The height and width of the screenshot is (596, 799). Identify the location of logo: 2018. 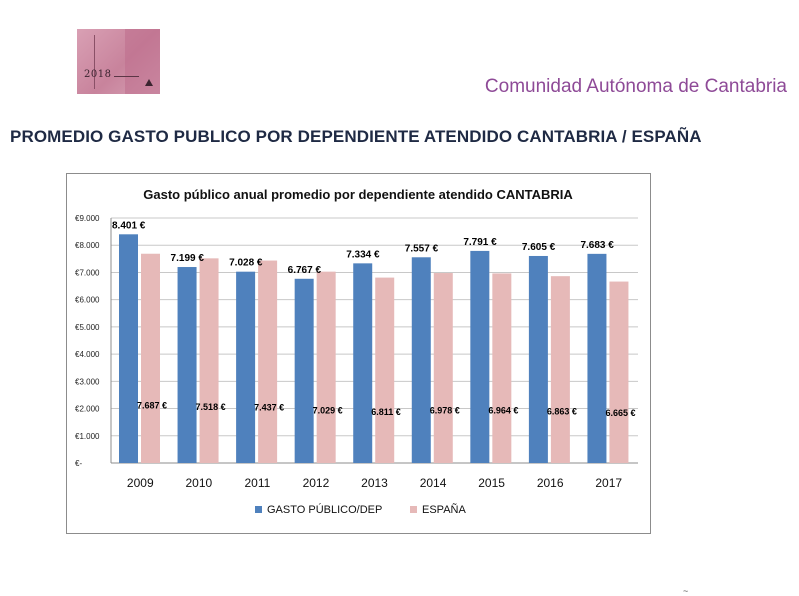
(118, 61).